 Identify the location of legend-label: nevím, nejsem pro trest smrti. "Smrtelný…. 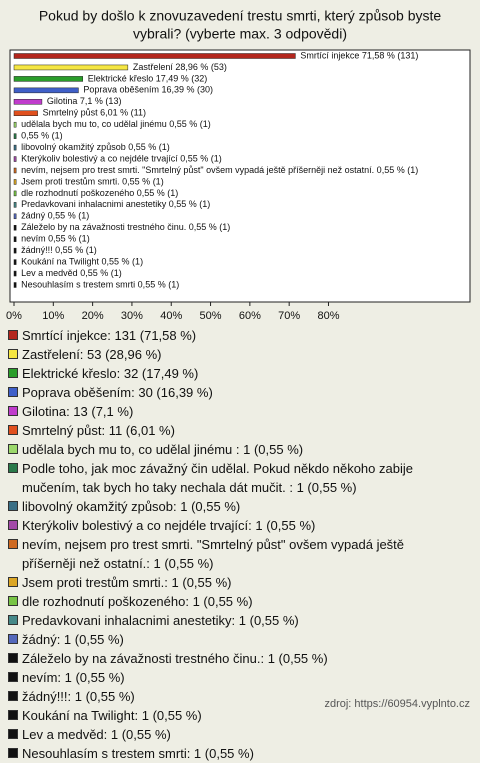
(213, 554).